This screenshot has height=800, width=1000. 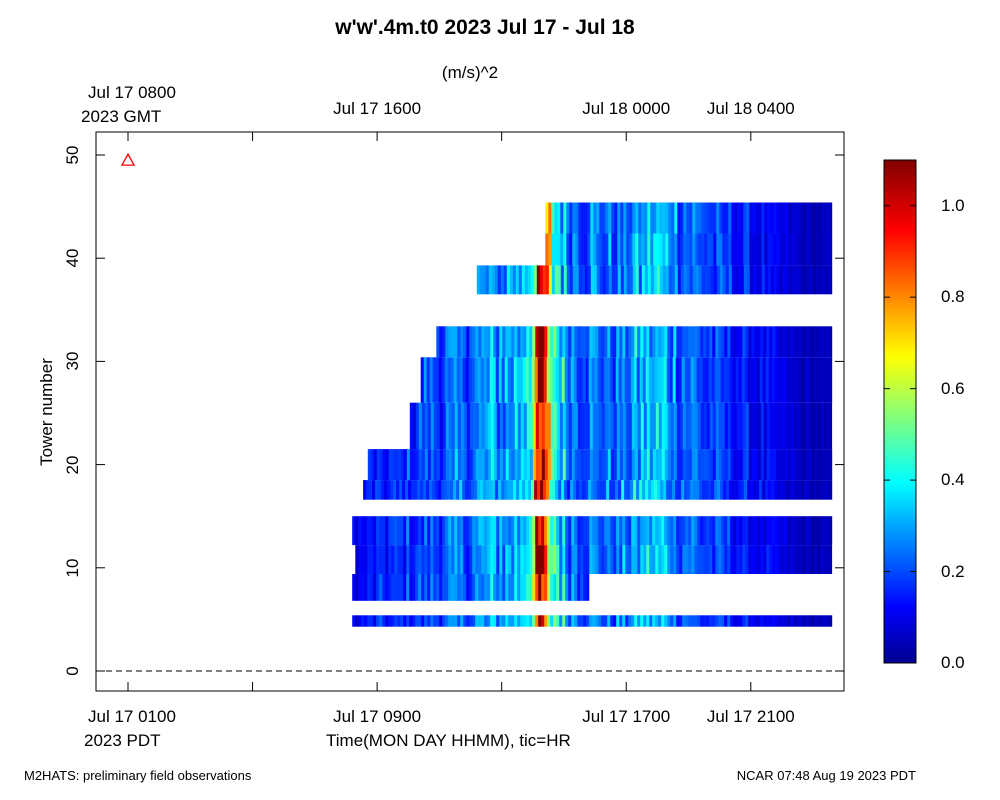 What do you see at coordinates (953, 297) in the screenshot?
I see `colorbar-tick-label: 0.8` at bounding box center [953, 297].